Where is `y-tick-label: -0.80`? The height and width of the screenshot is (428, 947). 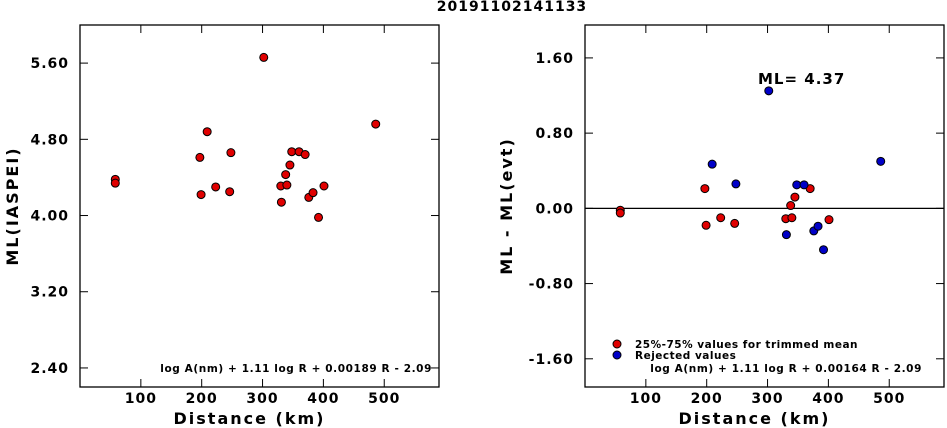
y-tick-label: -0.80 is located at coordinates (551, 285).